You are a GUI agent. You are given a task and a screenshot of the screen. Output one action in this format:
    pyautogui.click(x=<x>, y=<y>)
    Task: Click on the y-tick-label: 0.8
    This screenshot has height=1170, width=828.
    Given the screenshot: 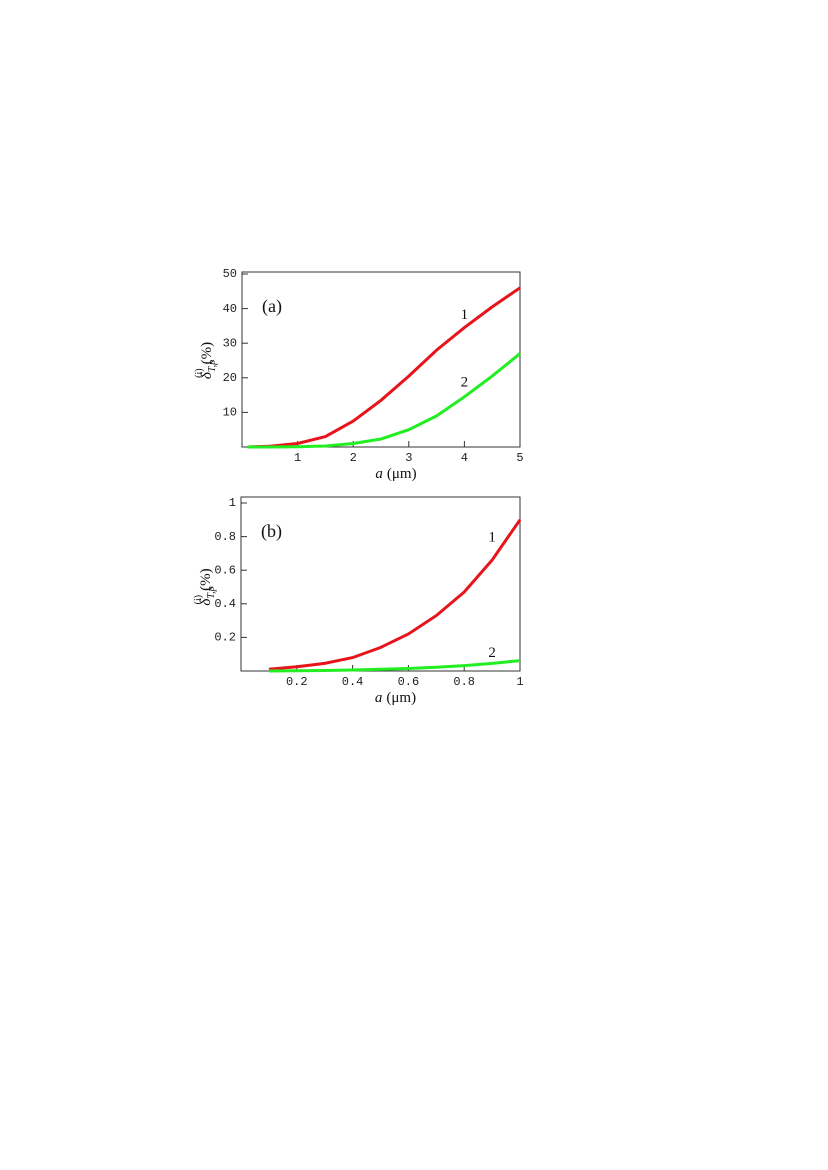 What is the action you would take?
    pyautogui.click(x=225, y=537)
    